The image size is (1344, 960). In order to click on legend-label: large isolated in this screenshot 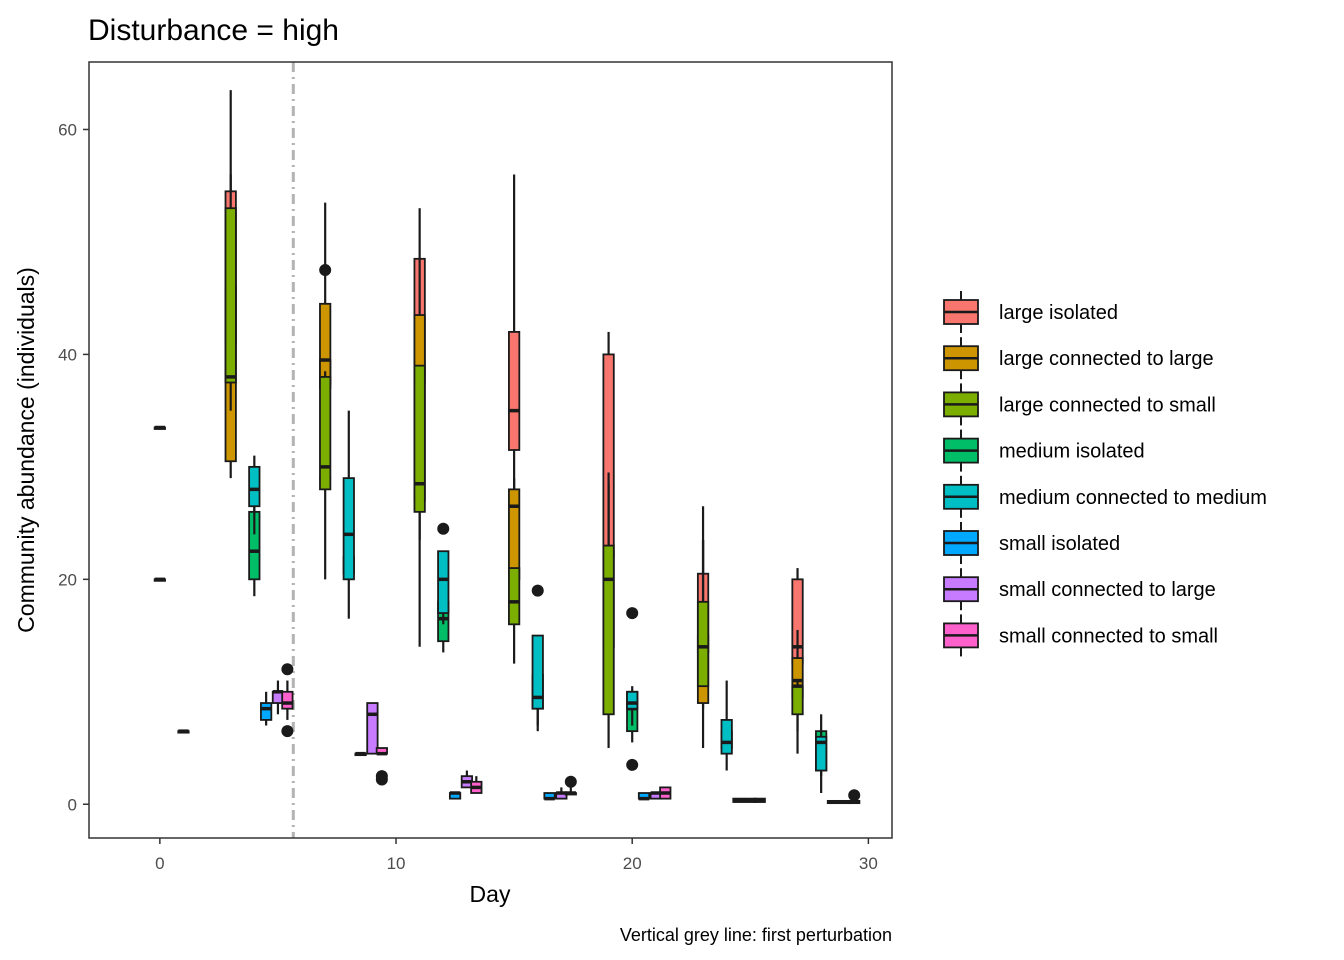, I will do `click(1058, 313)`.